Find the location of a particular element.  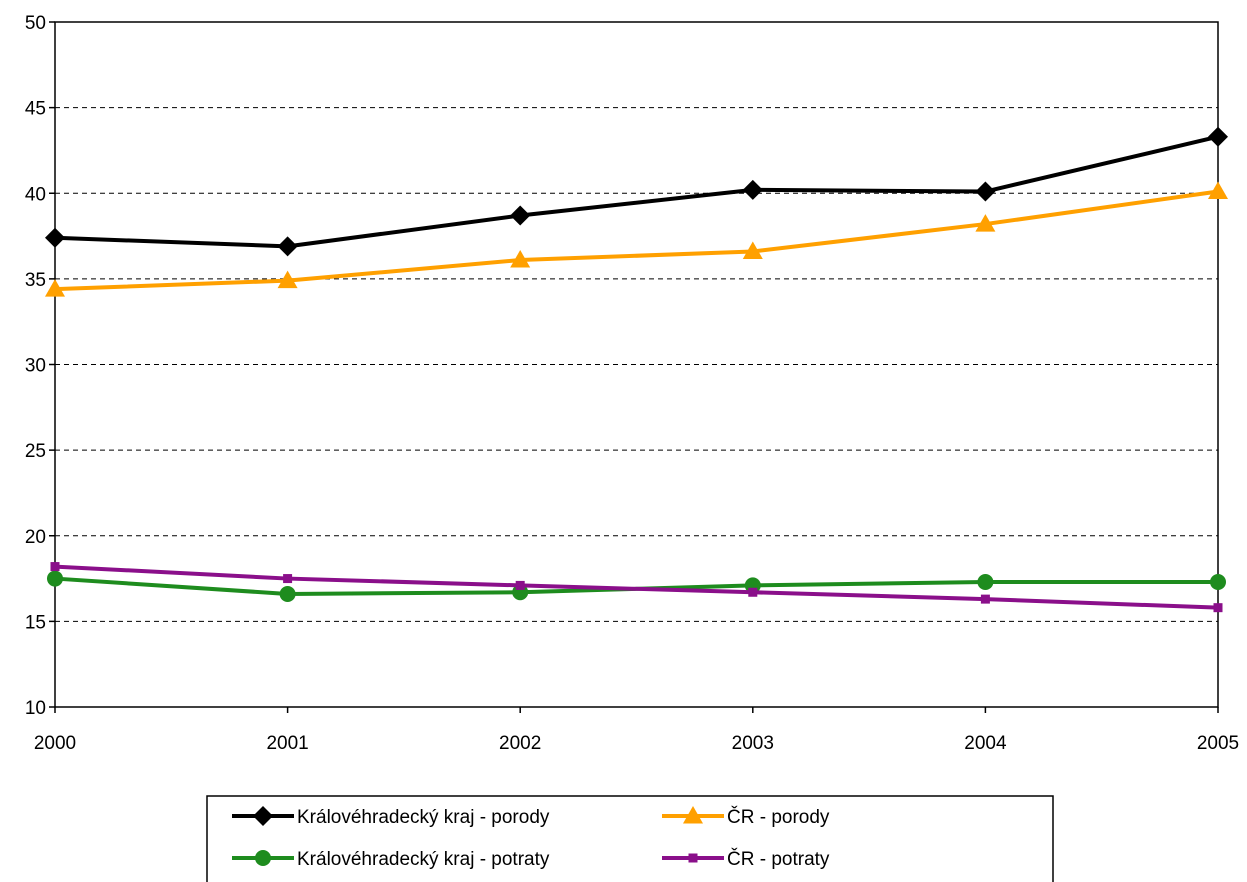

y-tick-label: 25 is located at coordinates (35, 451).